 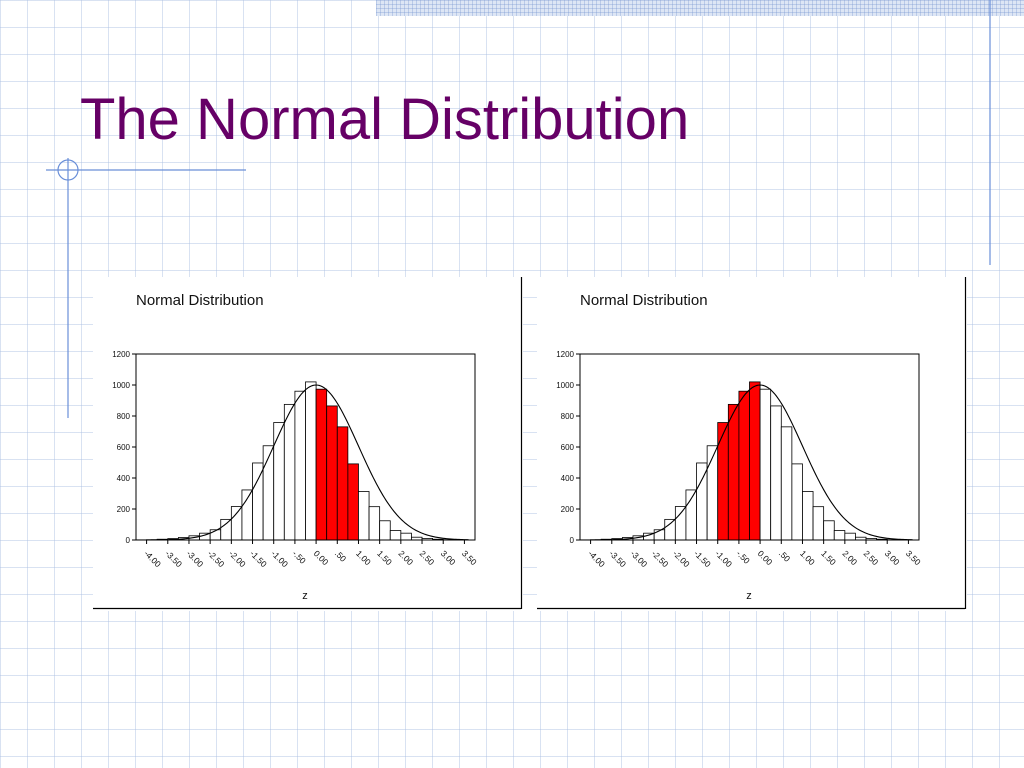 What do you see at coordinates (68, 170) in the screenshot?
I see `accent-circle` at bounding box center [68, 170].